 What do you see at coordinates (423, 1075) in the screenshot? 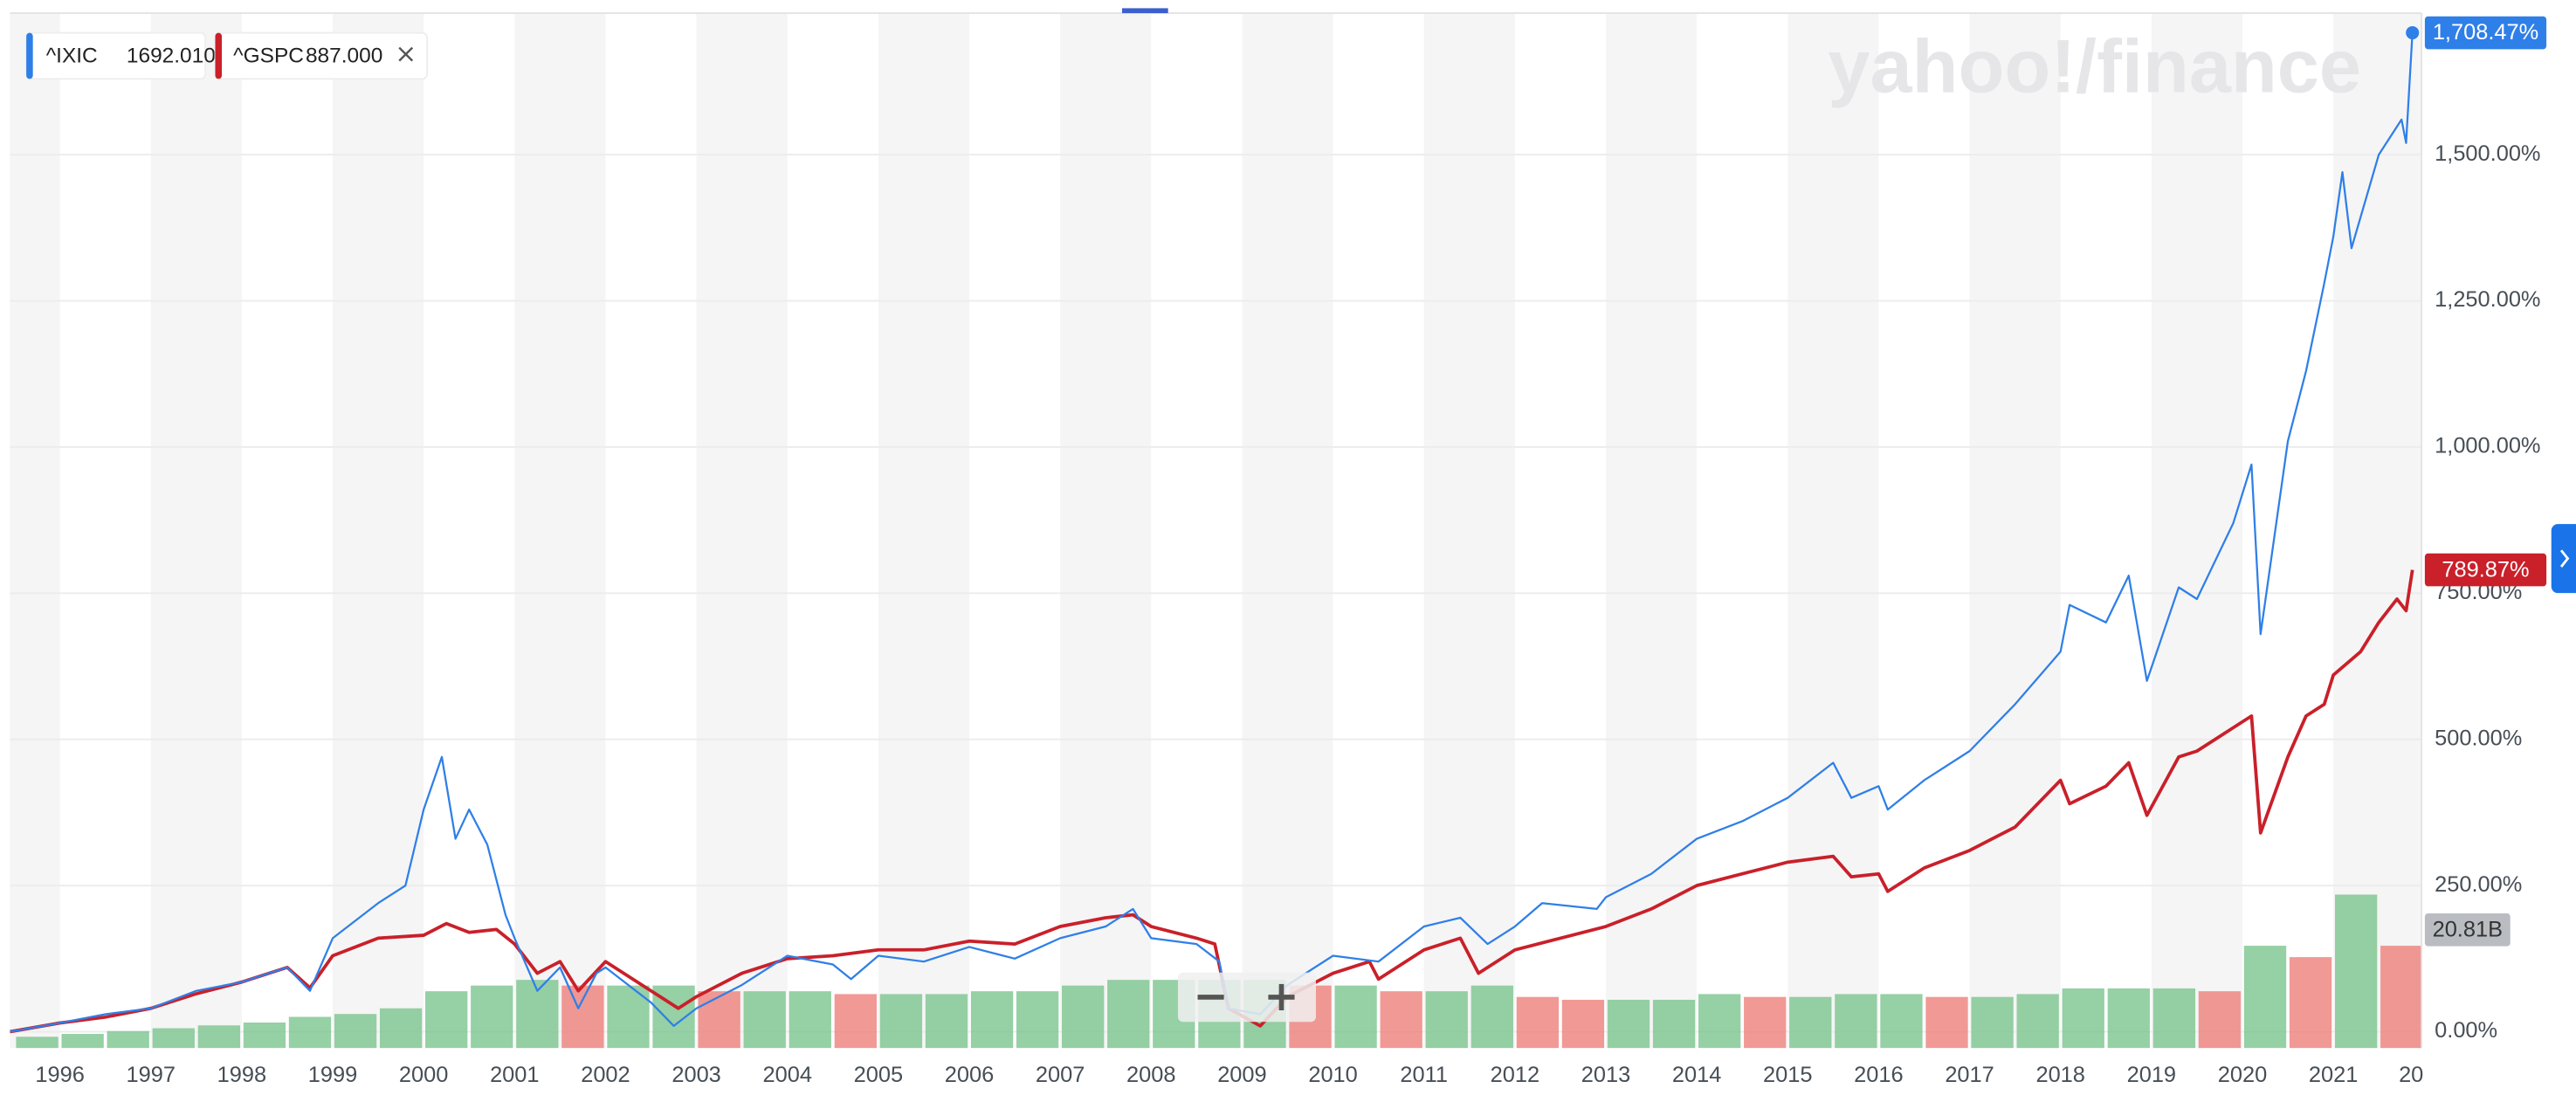
I see `x-tick-label: 2000` at bounding box center [423, 1075].